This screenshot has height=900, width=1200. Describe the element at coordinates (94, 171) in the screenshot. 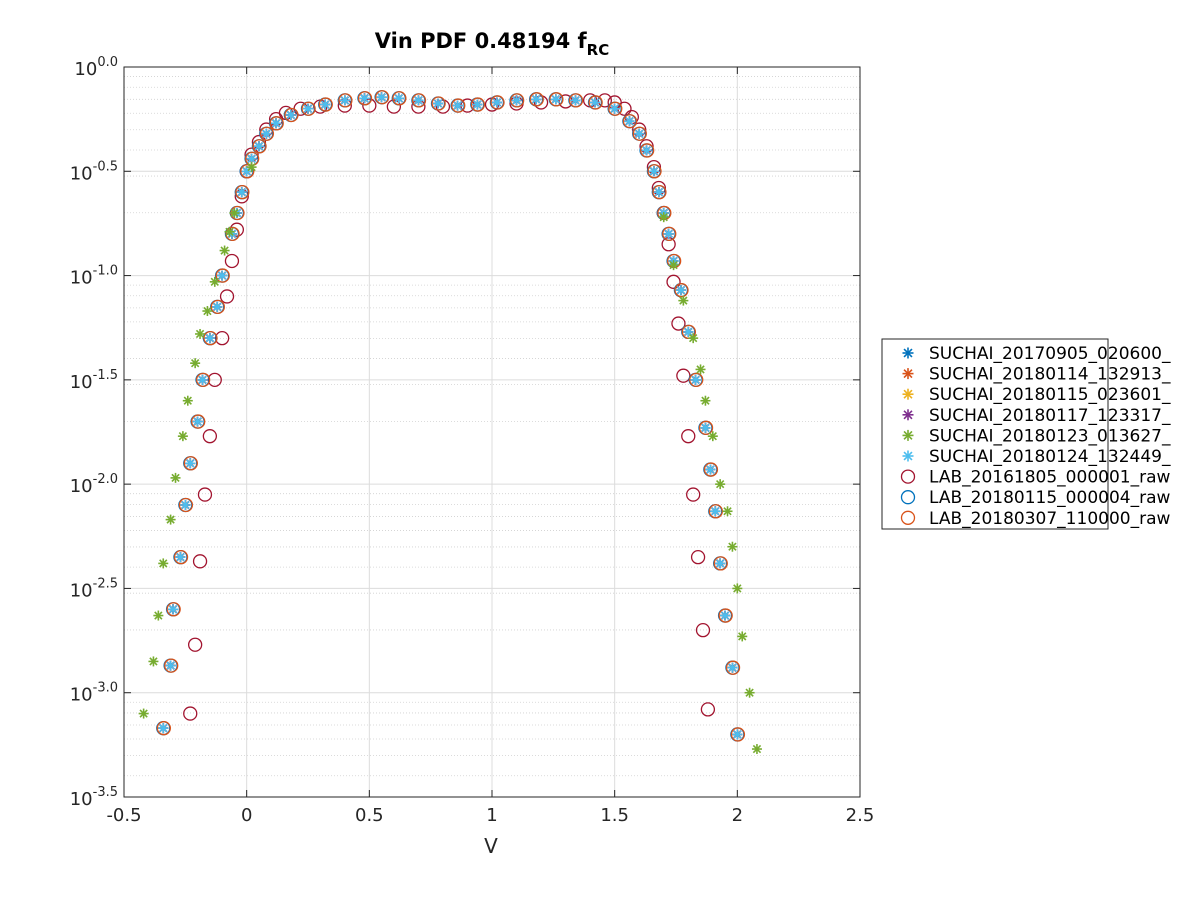

I see `y-tick-label: 10-0.5` at that location.